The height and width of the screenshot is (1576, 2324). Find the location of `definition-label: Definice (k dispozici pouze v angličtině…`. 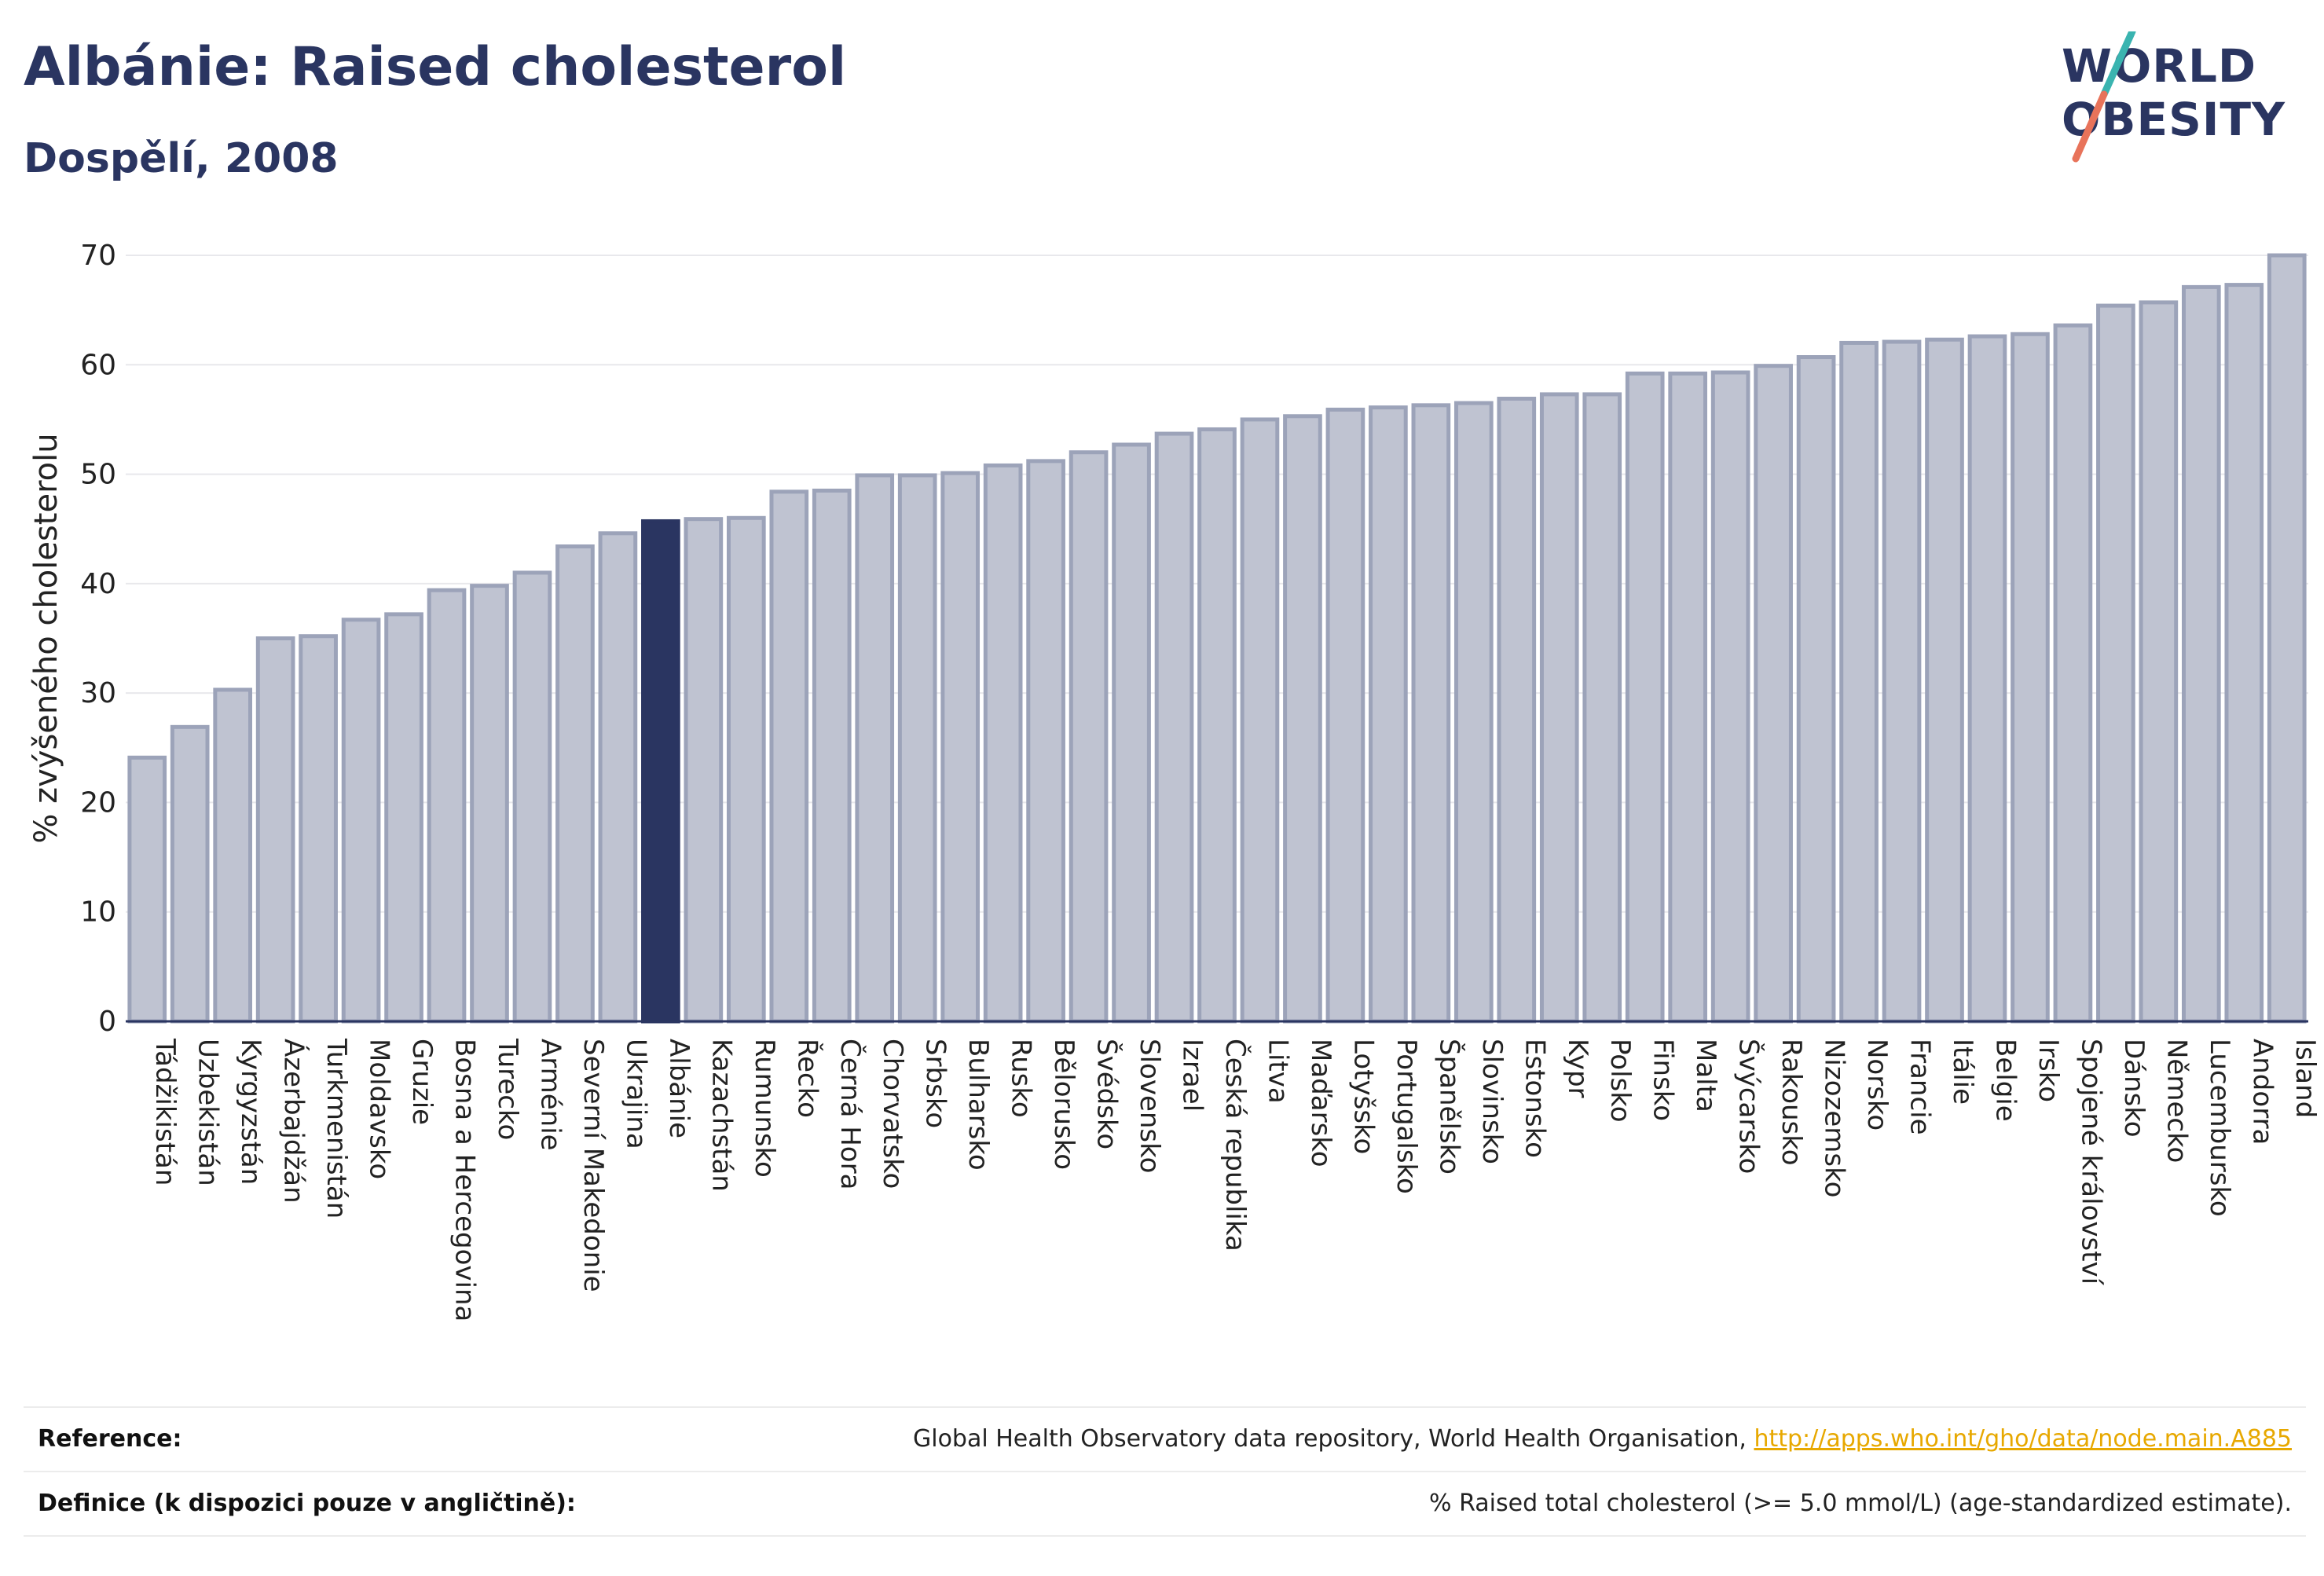

definition-label: Definice (k dispozici pouze v angličtině… is located at coordinates (307, 1503).